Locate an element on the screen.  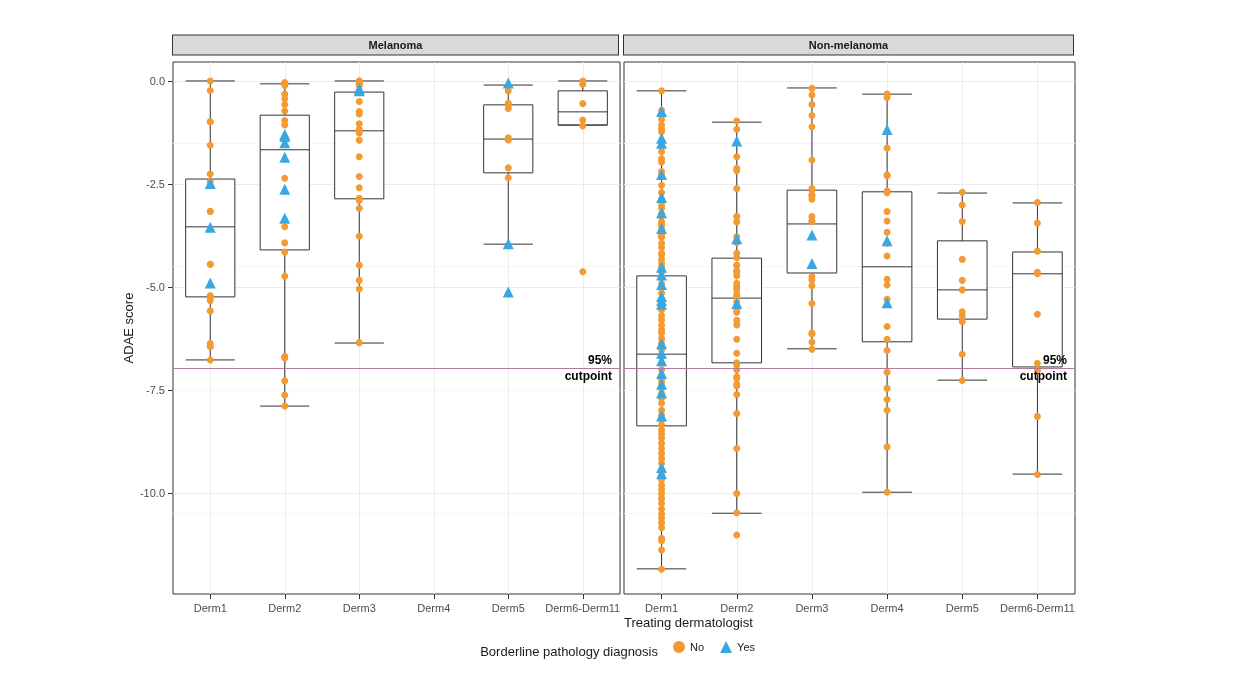
y-tick-label: -2.5 is located at coordinates (155, 183).